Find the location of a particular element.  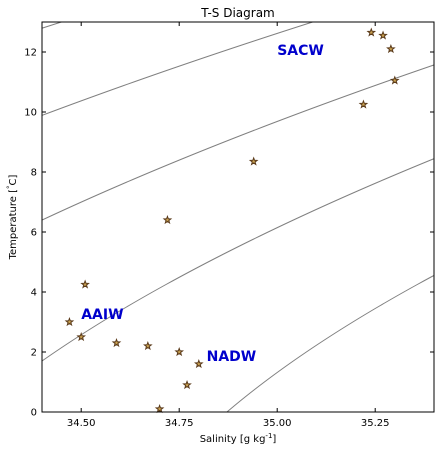

annotation-nadw: NADW is located at coordinates (232, 357).